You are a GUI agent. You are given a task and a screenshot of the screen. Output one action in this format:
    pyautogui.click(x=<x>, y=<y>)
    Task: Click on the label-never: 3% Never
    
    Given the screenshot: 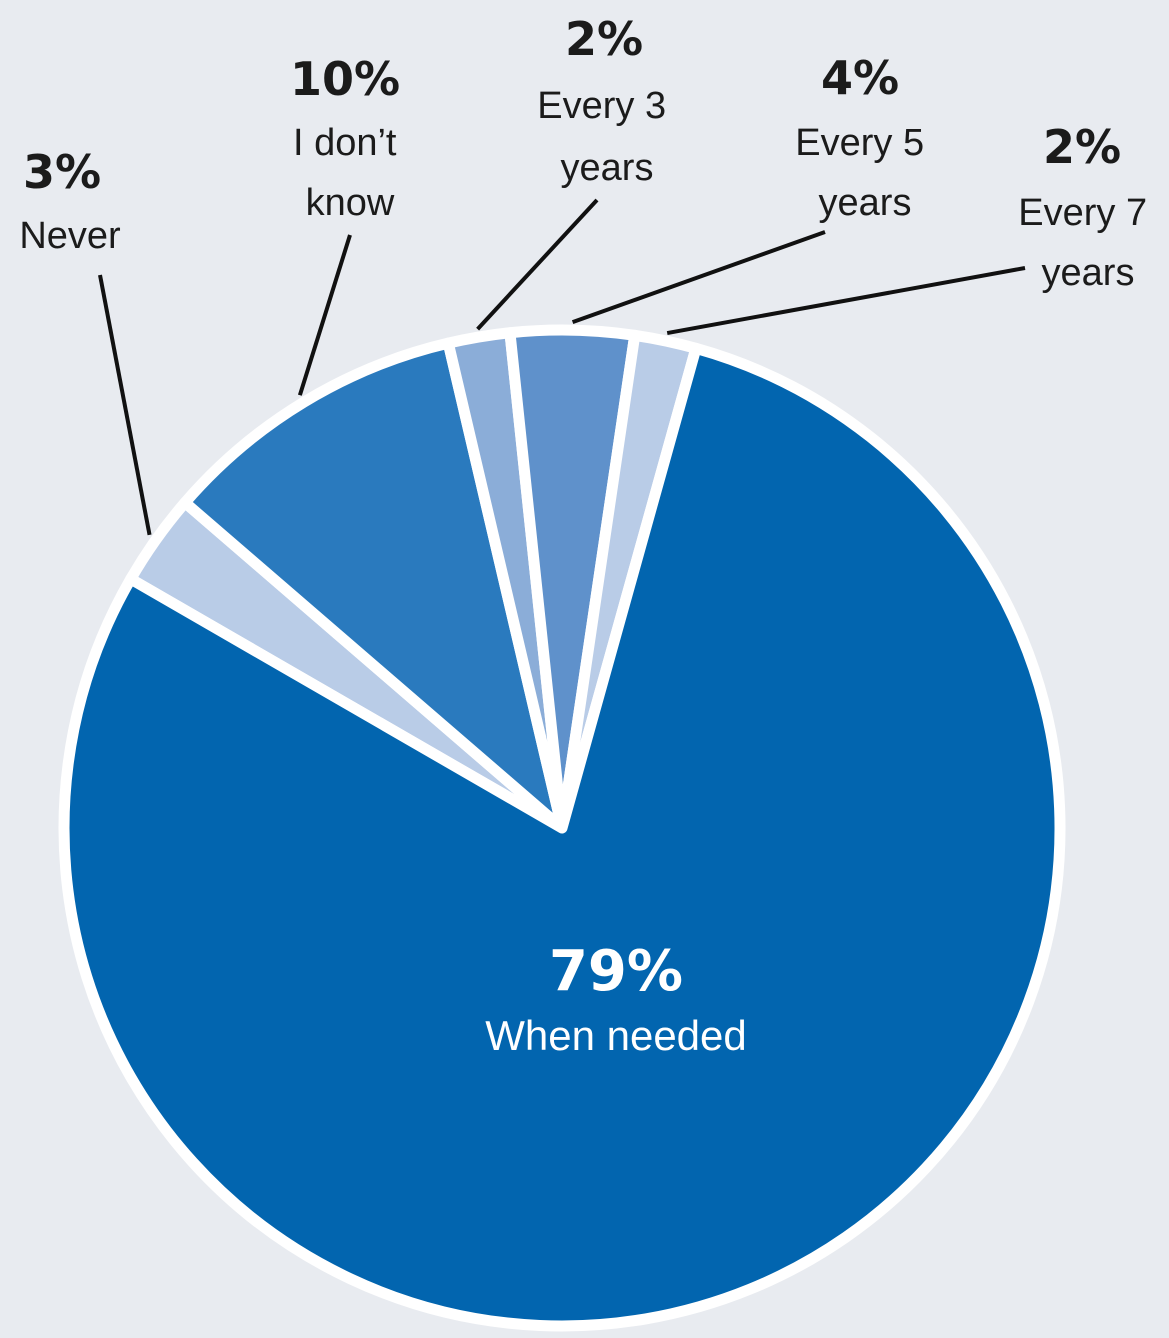 What is the action you would take?
    pyautogui.click(x=70, y=201)
    